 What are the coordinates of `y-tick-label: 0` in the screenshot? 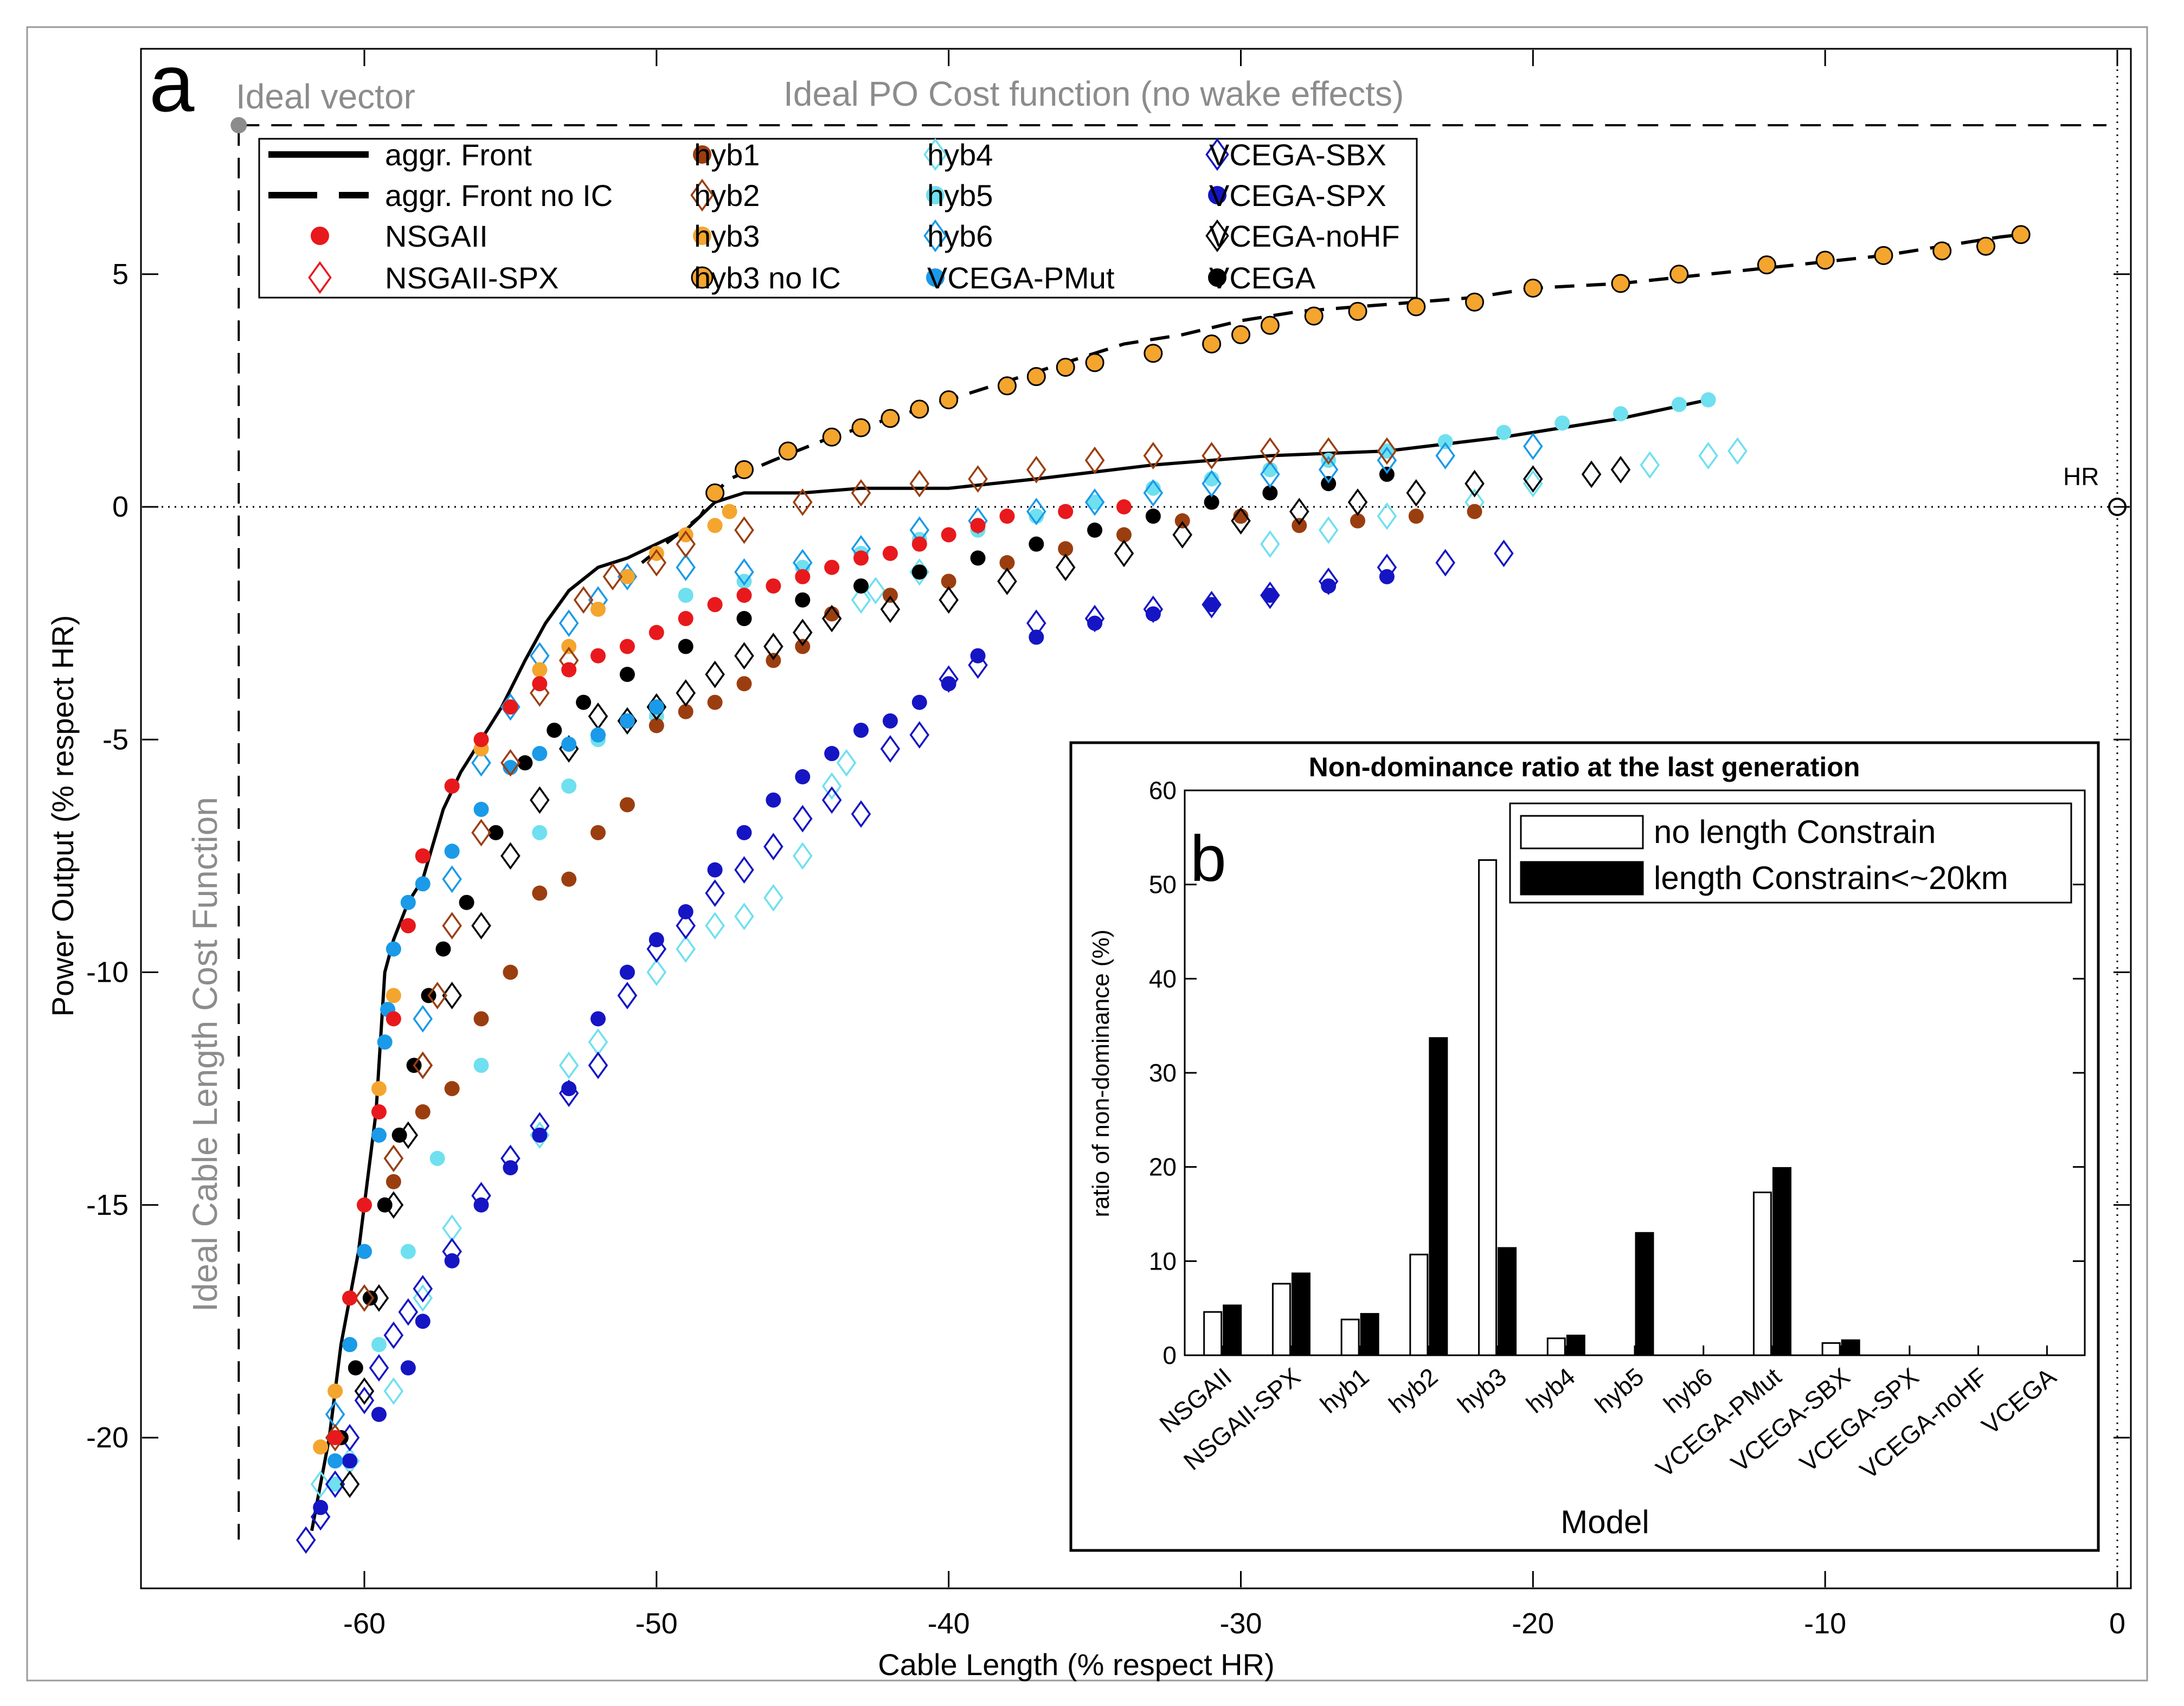 It's located at (121, 507).